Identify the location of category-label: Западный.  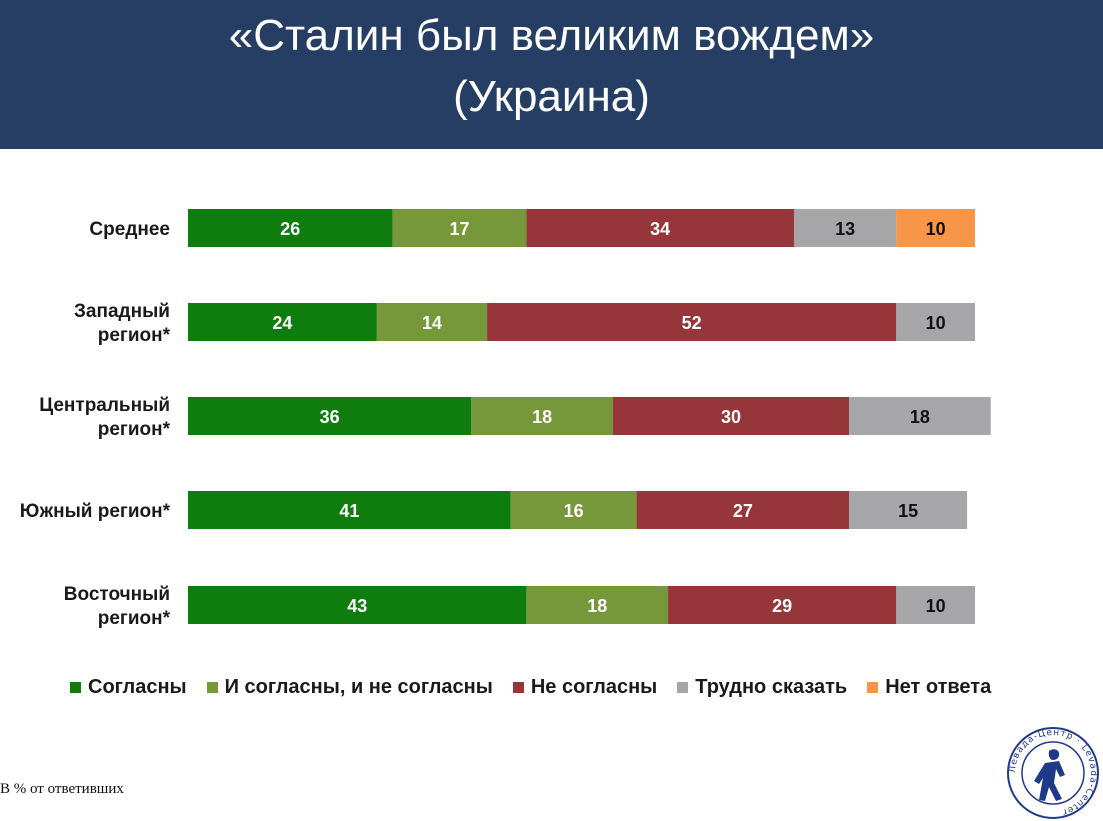
(122, 311).